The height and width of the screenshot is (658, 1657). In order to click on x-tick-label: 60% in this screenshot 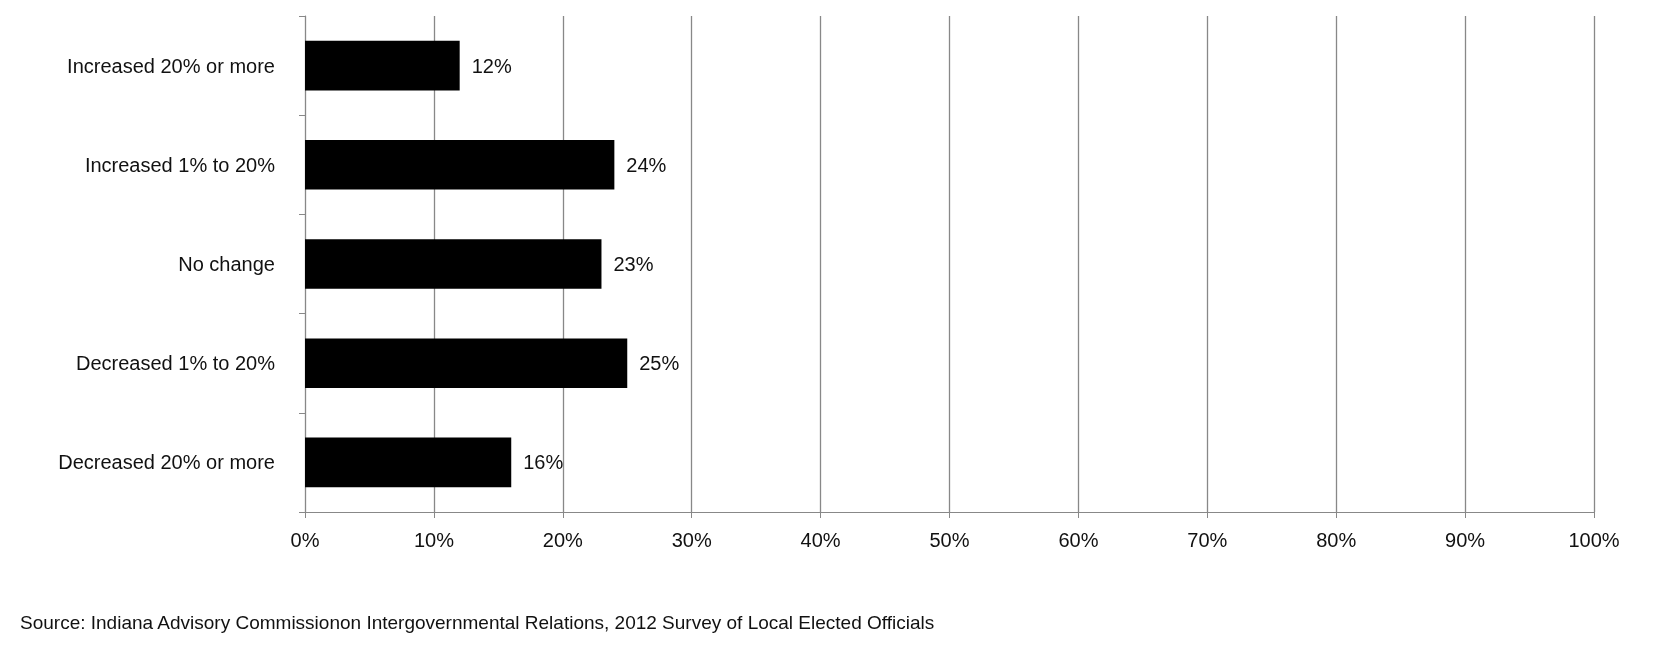, I will do `click(1078, 540)`.